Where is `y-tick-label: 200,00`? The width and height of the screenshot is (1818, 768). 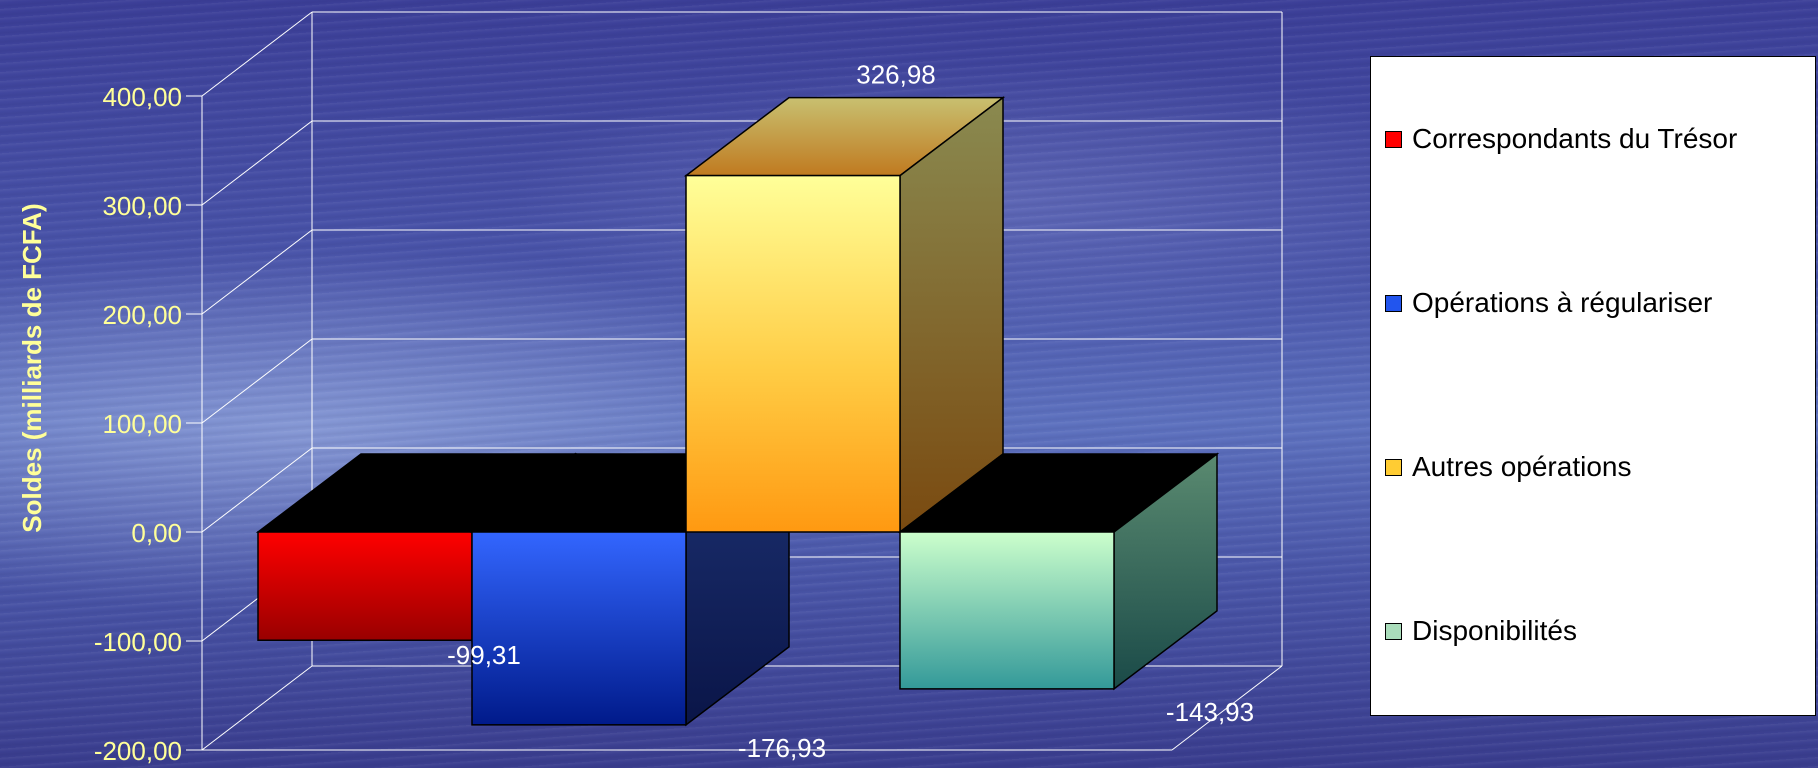 y-tick-label: 200,00 is located at coordinates (142, 315).